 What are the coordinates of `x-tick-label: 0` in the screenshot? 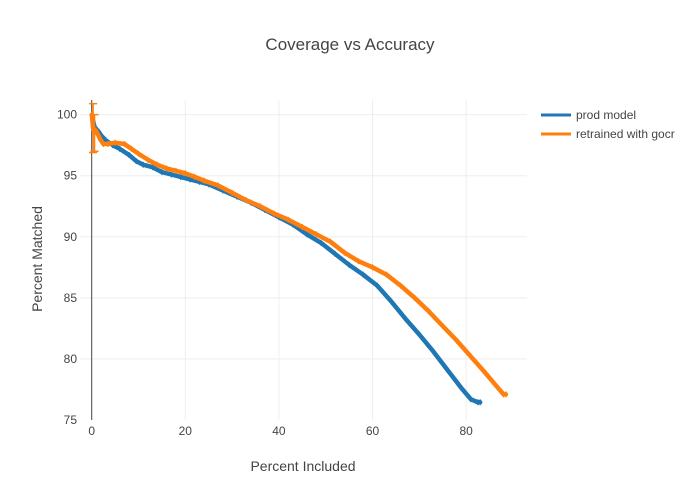 It's located at (91, 431).